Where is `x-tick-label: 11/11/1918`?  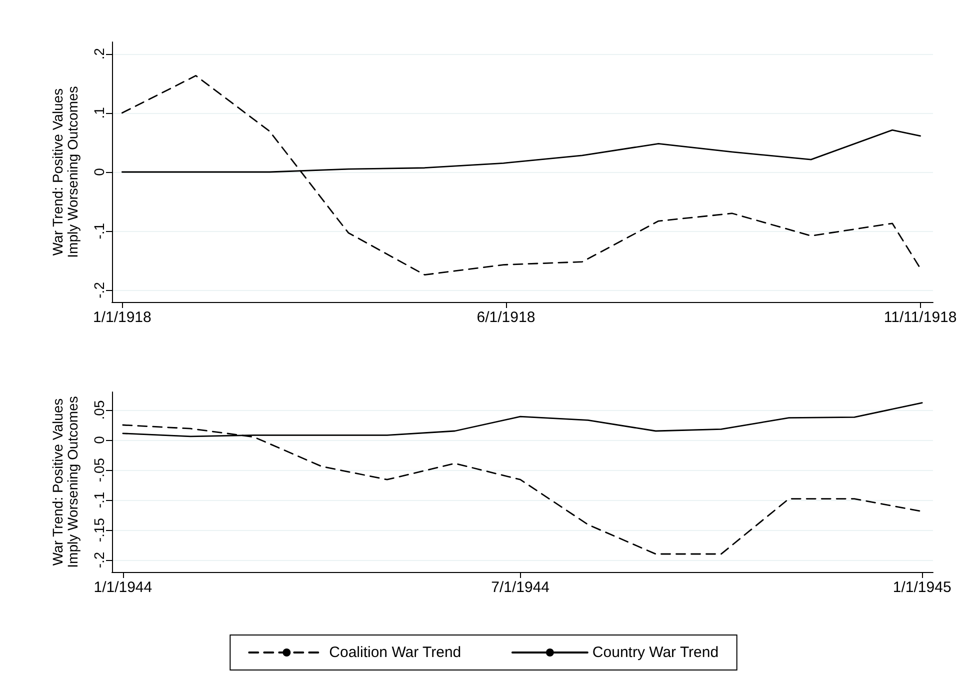
x-tick-label: 11/11/1918 is located at coordinates (920, 317).